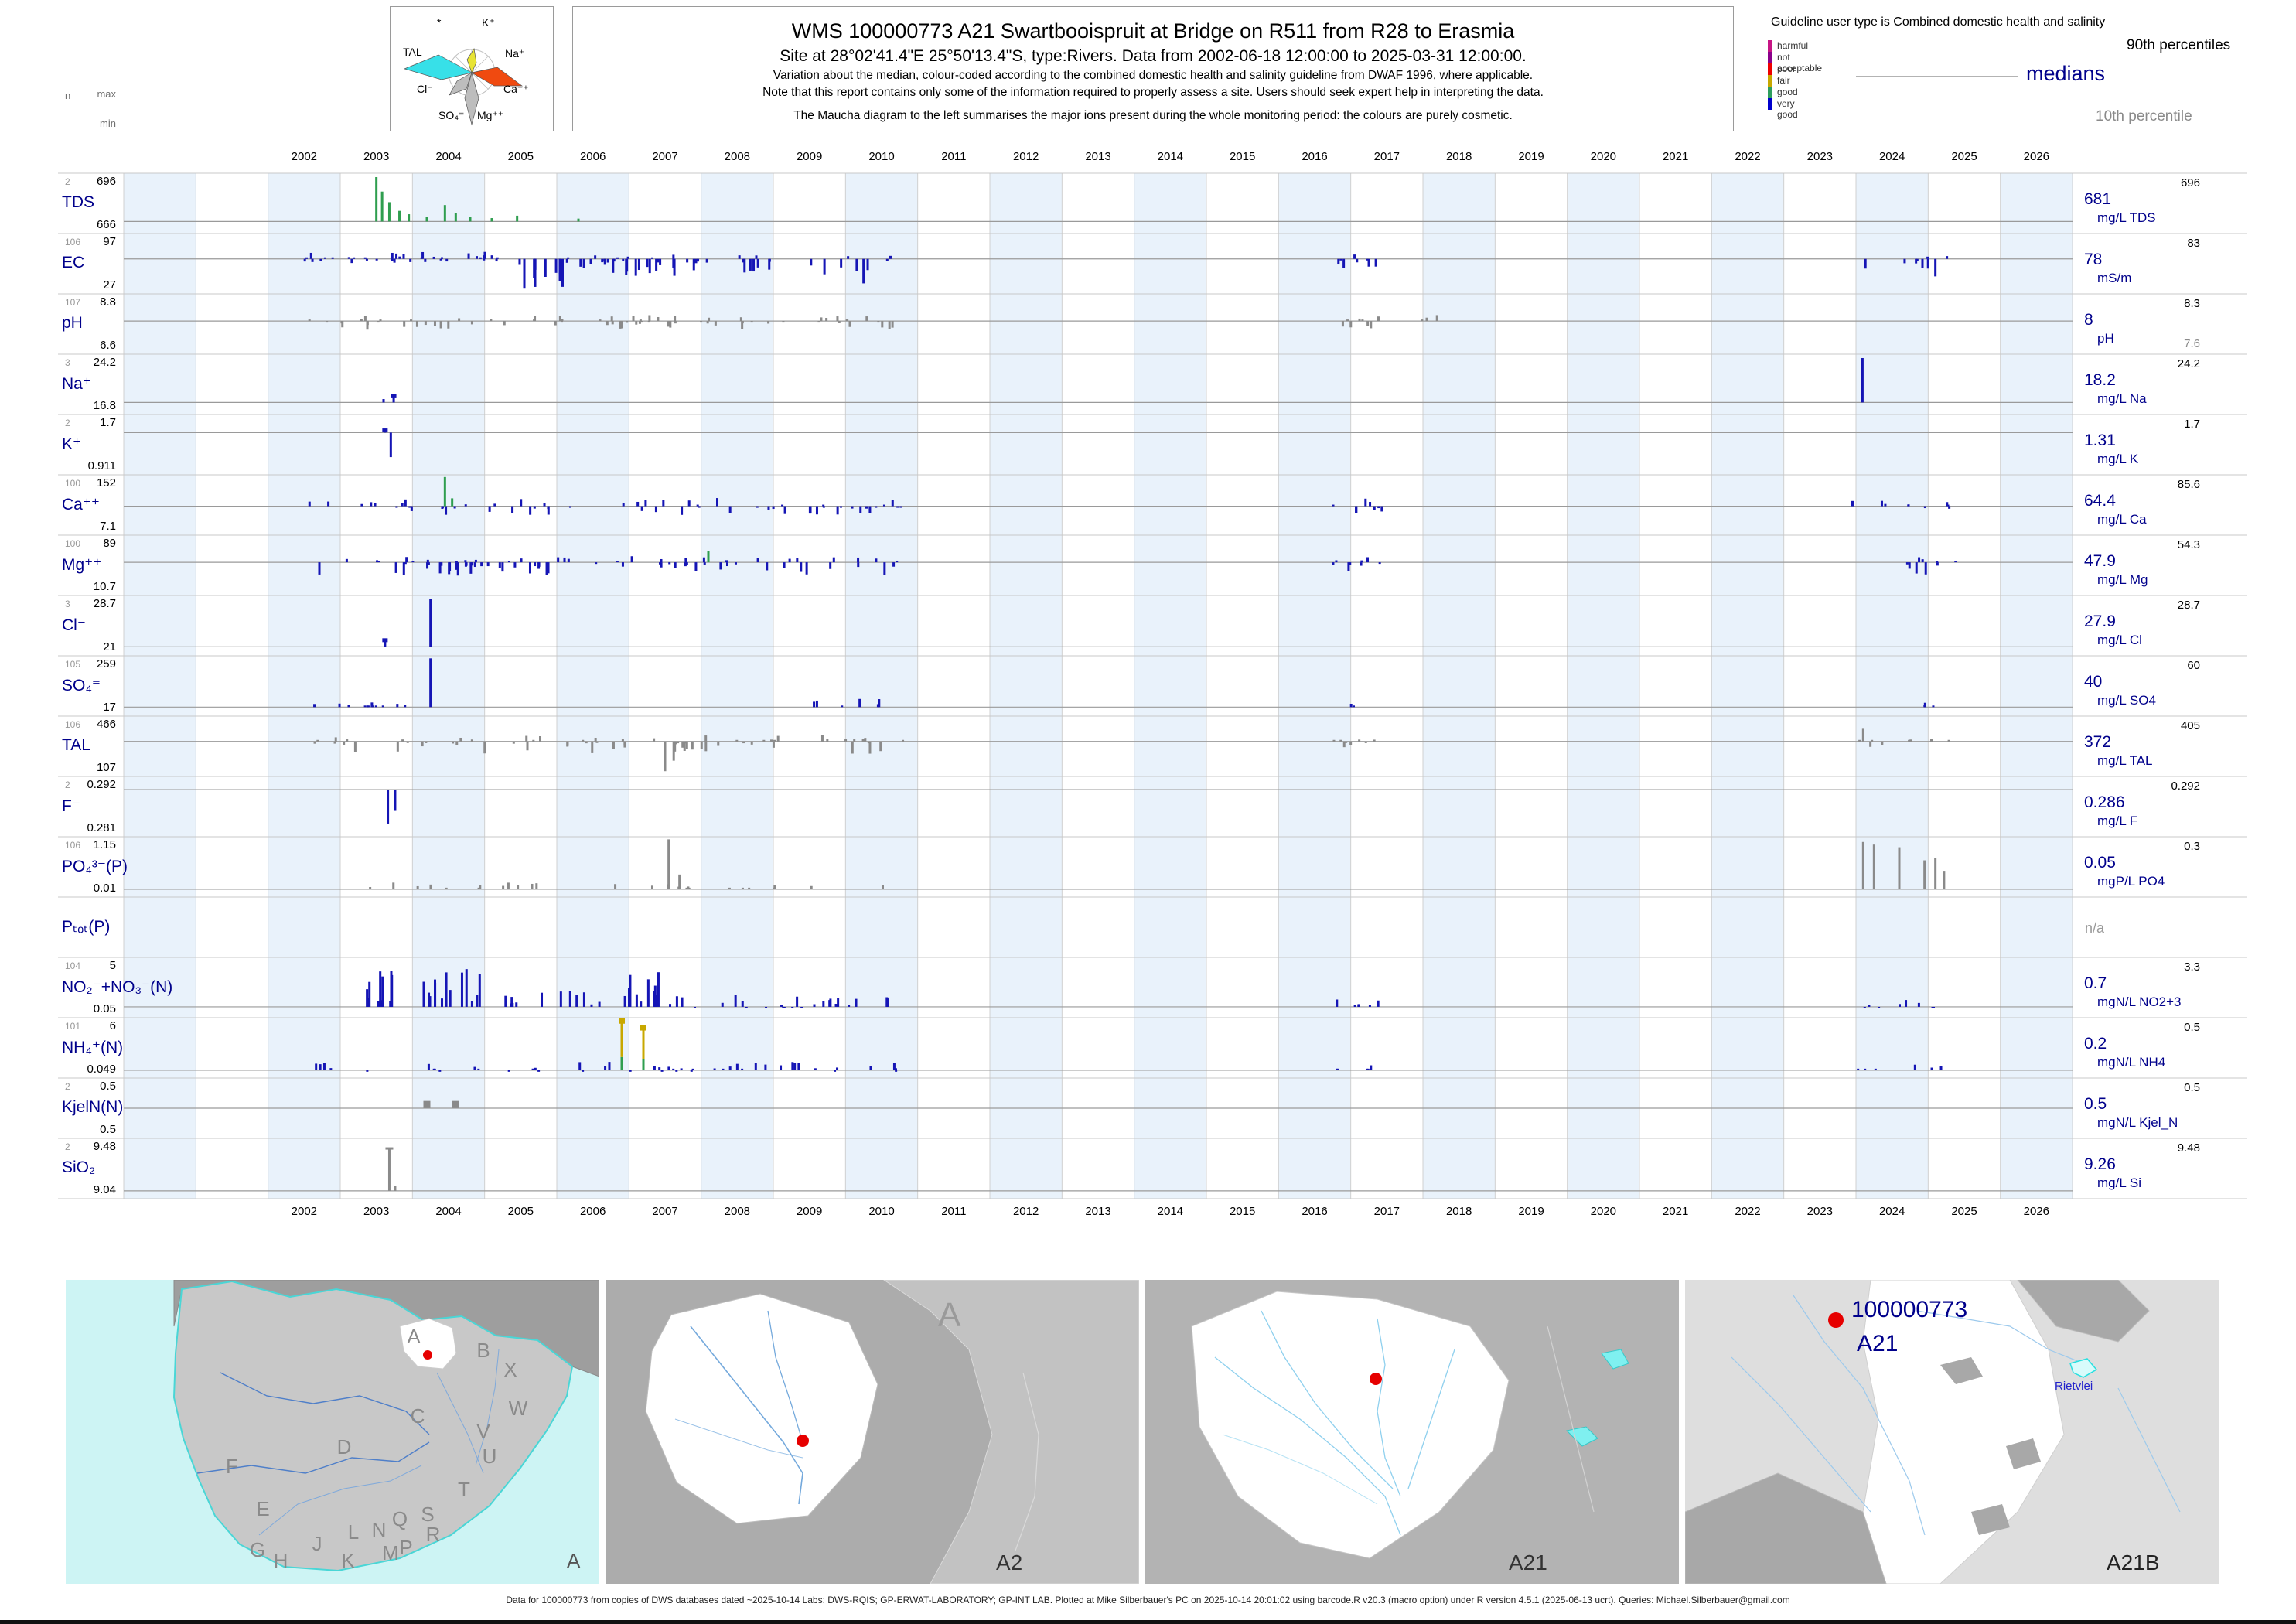  What do you see at coordinates (1376, 1379) in the screenshot?
I see `site-dot-secondary` at bounding box center [1376, 1379].